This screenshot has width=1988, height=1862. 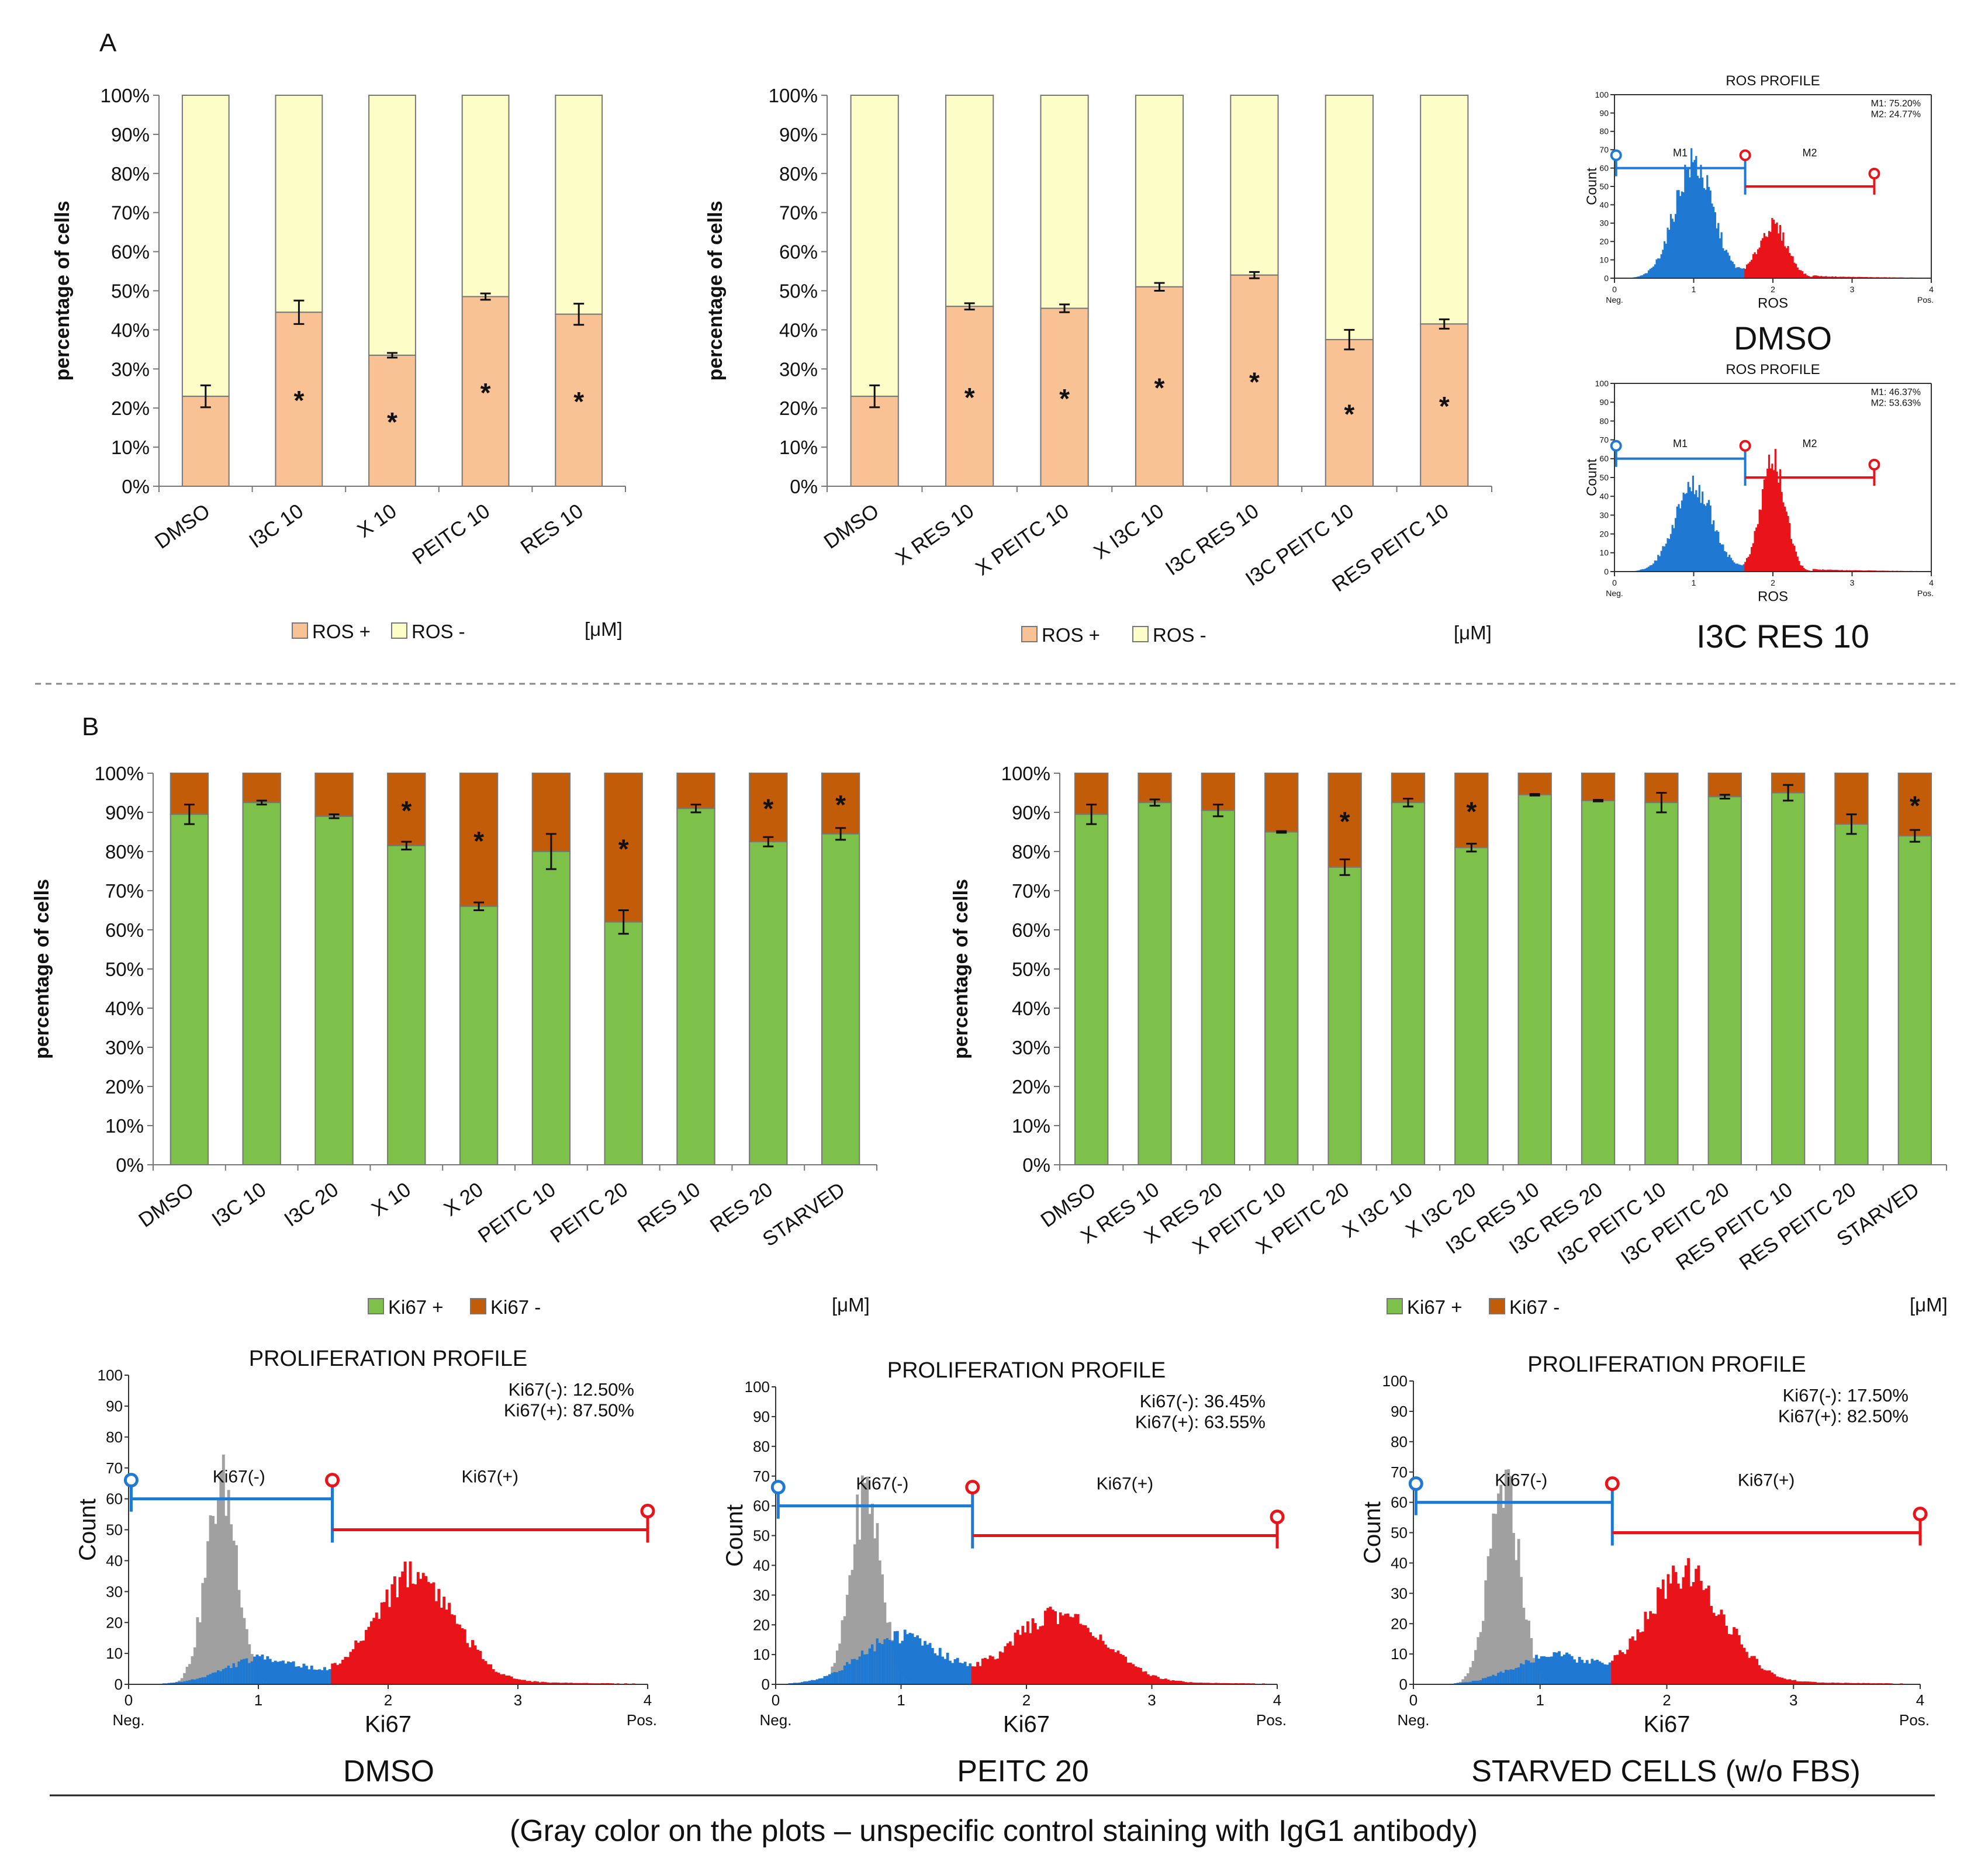 I want to click on y-axis-title: percentage of cells, so click(x=42, y=969).